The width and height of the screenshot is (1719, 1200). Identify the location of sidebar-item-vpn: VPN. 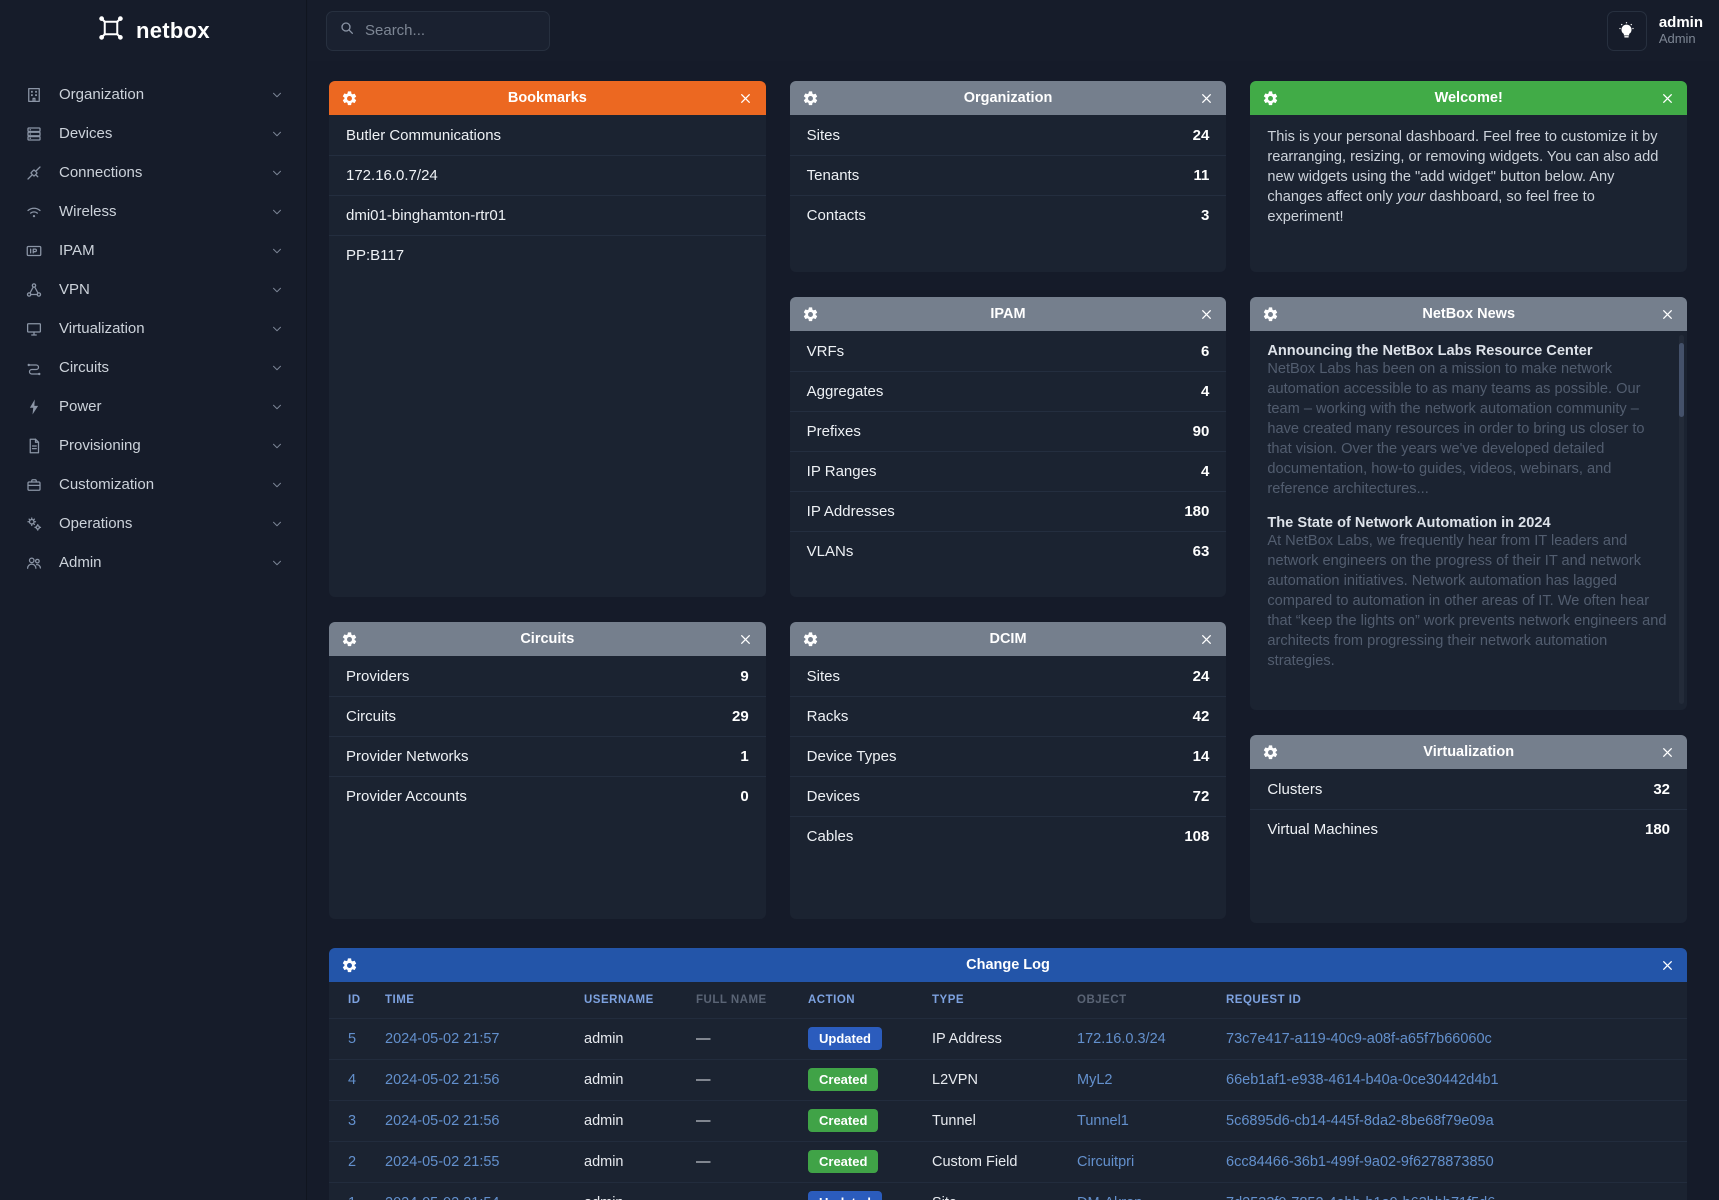
(153, 289).